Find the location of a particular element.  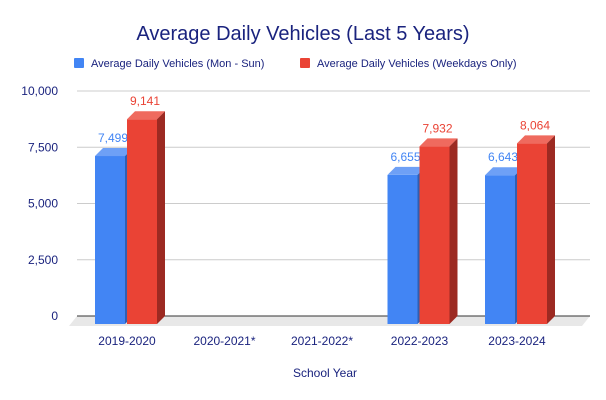

data-label: 9,141 is located at coordinates (145, 101).